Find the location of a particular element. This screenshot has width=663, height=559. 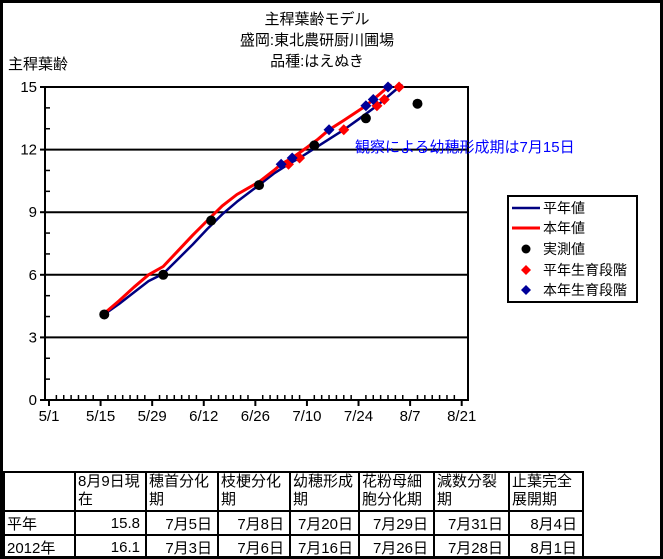

legend-item-1: 本年値 is located at coordinates (572, 228).